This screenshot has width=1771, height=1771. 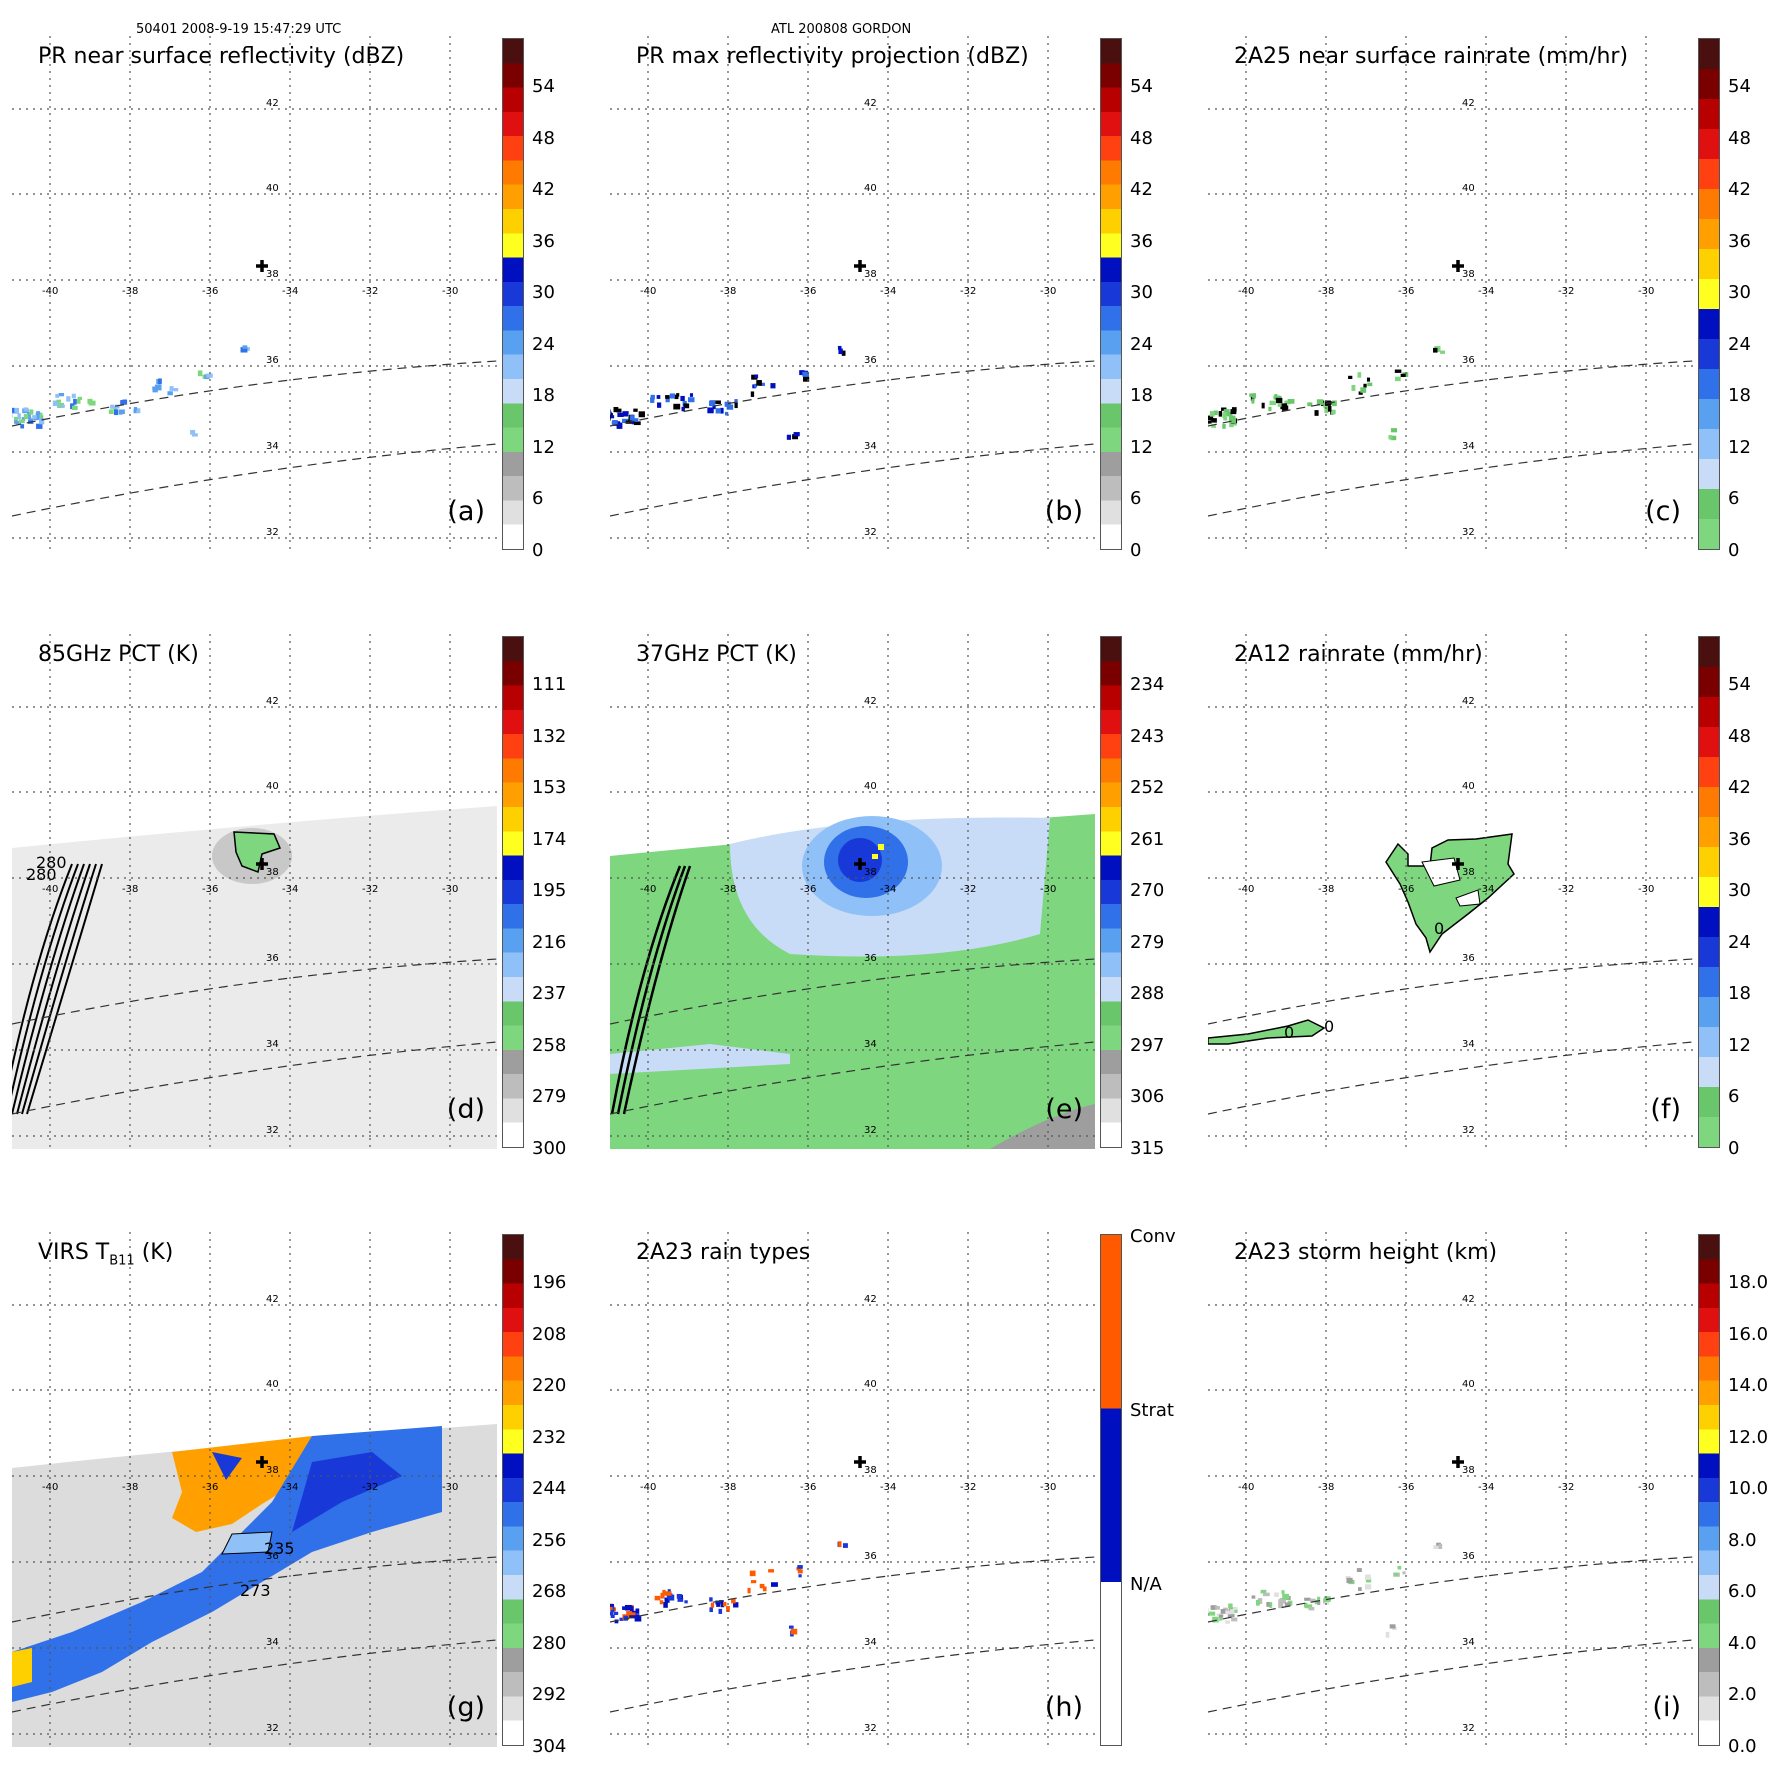 What do you see at coordinates (1064, 1109) in the screenshot?
I see `panel-letter: (e)` at bounding box center [1064, 1109].